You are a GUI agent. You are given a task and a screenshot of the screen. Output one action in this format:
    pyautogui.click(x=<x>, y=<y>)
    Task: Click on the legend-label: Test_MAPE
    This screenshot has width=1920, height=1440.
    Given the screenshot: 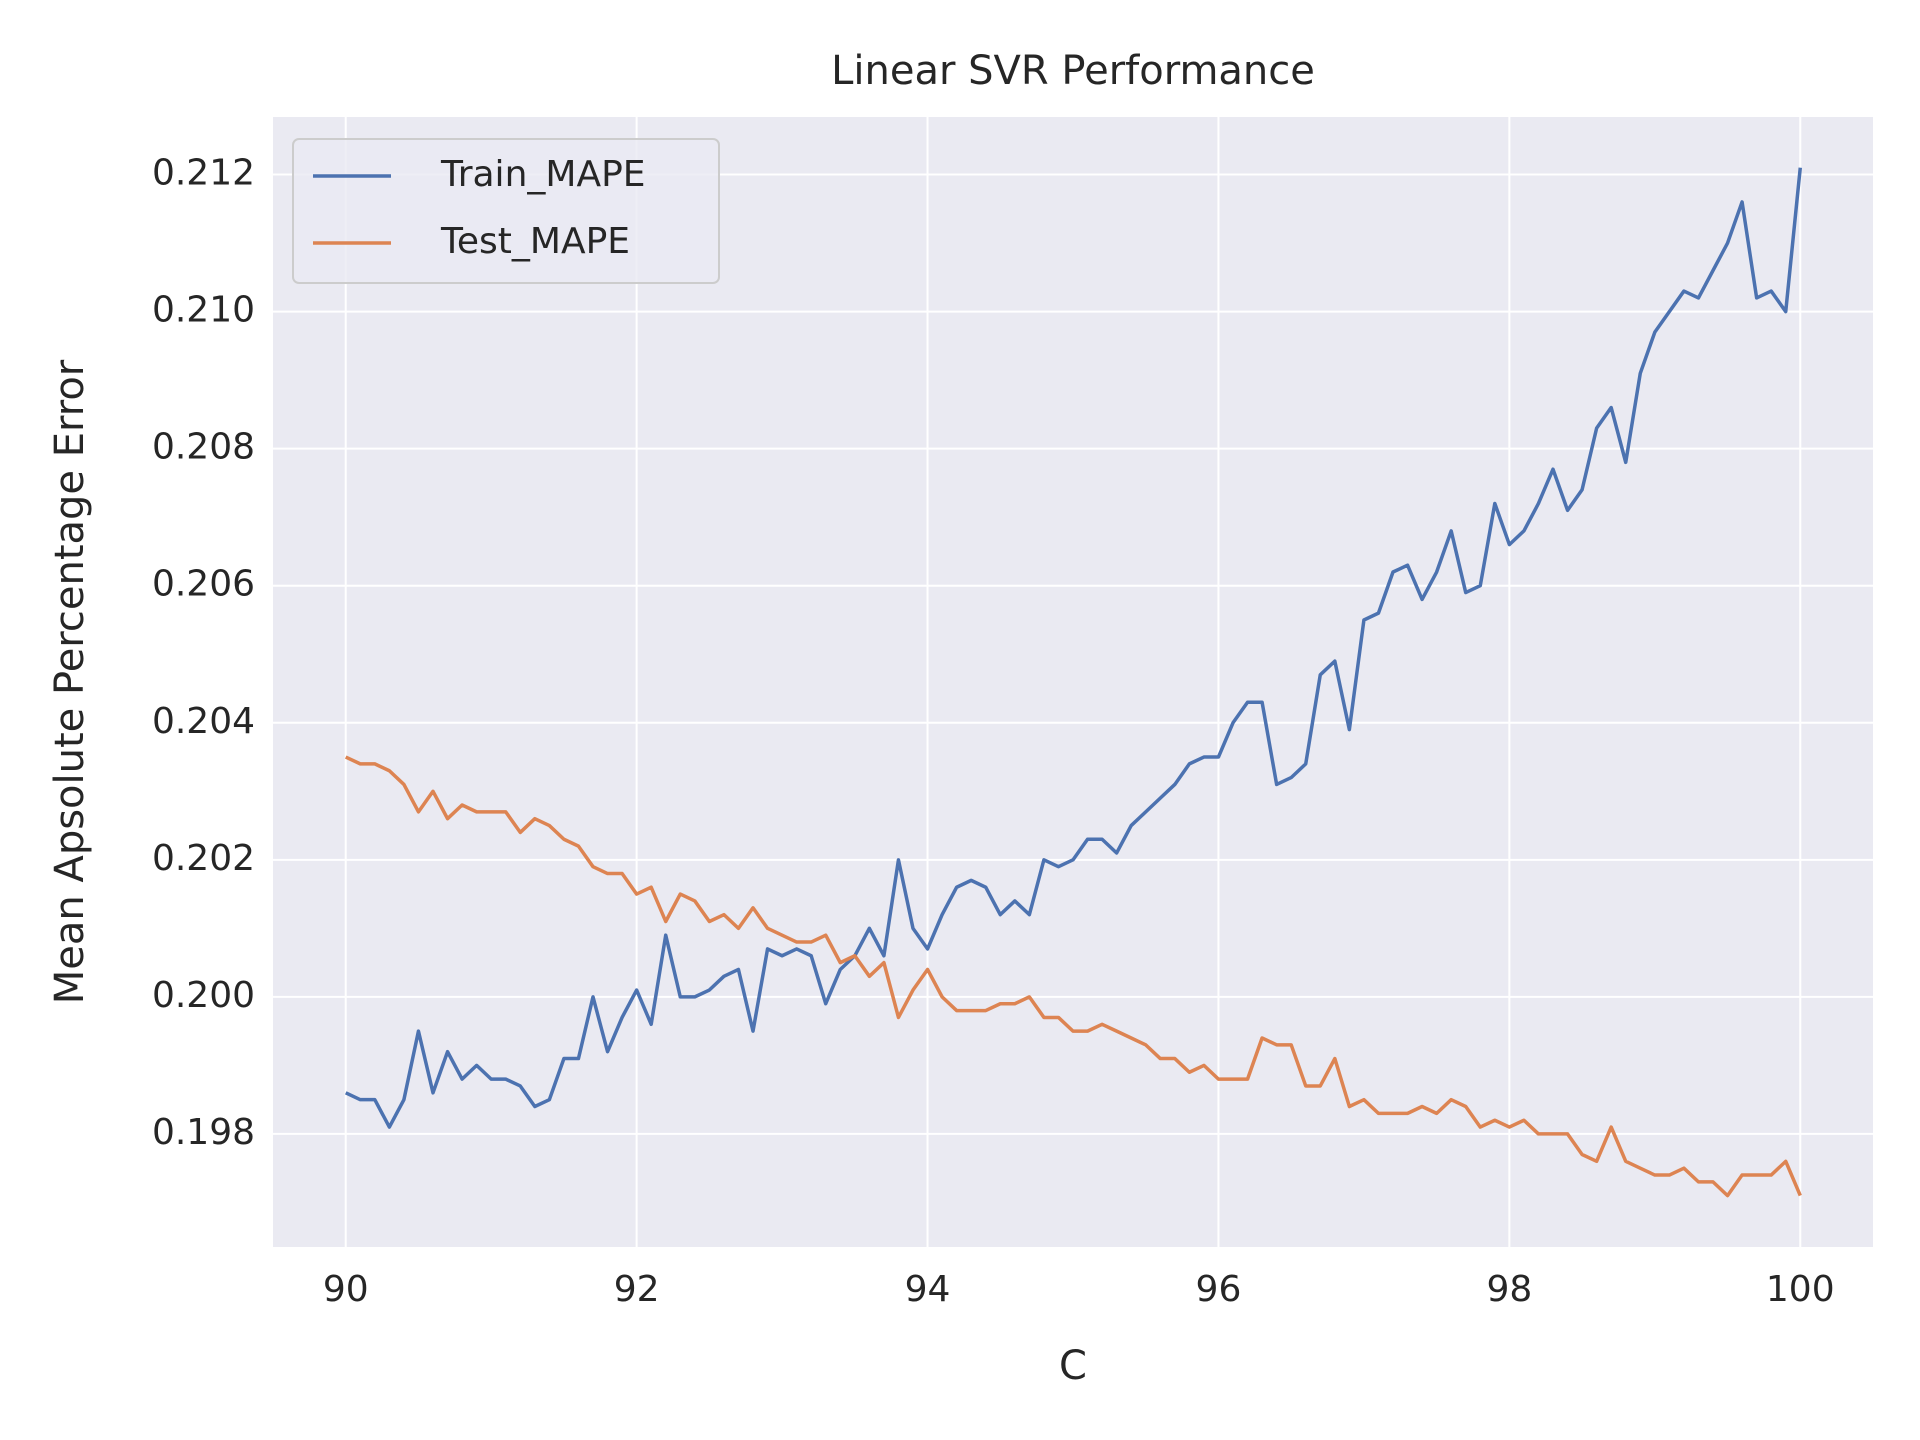 What is the action you would take?
    pyautogui.click(x=535, y=241)
    